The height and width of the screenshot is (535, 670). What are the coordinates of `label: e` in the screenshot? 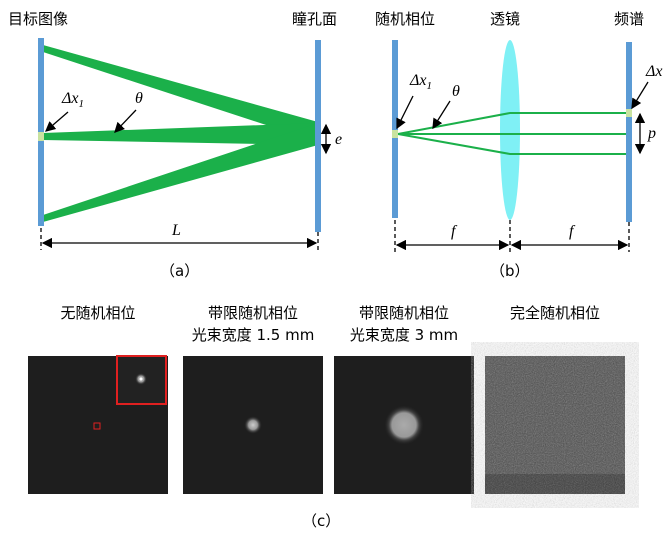 It's located at (338, 139).